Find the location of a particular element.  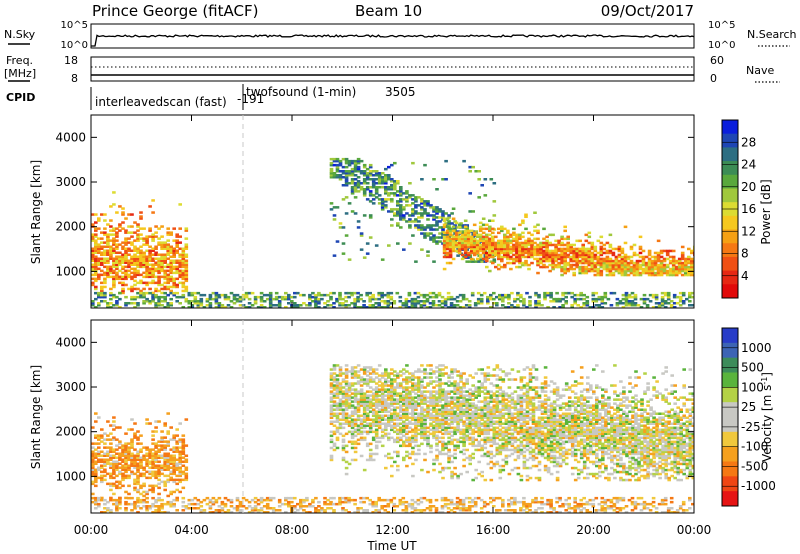

nsearch-tick-high: 10^5 is located at coordinates (721, 25).